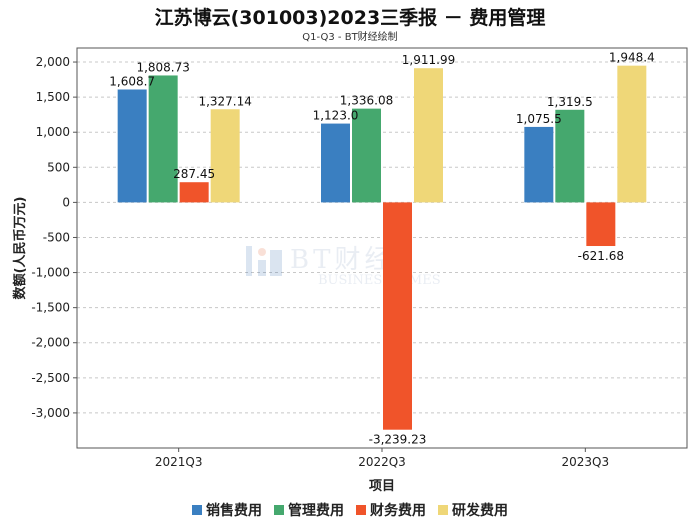 This screenshot has height=524, width=700. Describe the element at coordinates (586, 462) in the screenshot. I see `x-tick-label: 2023Q3` at that location.